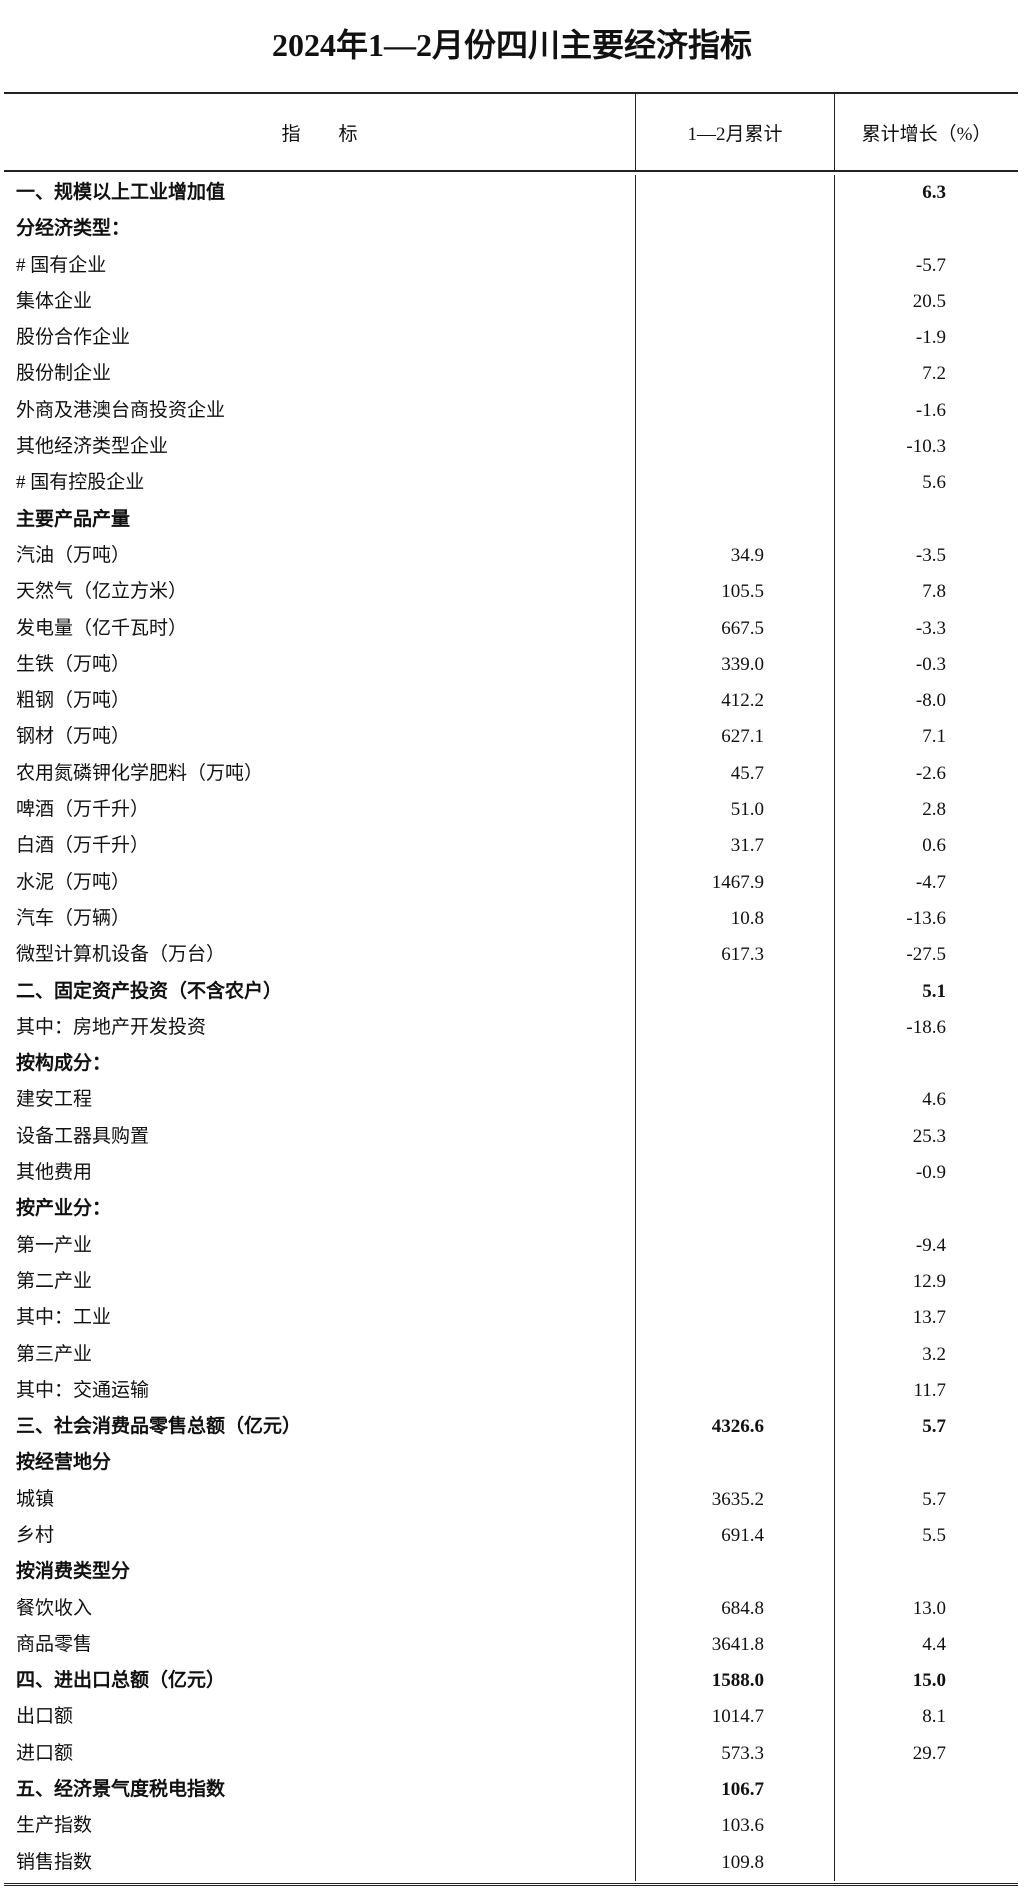 Image resolution: width=1024 pixels, height=1889 pixels. What do you see at coordinates (511, 133) in the screenshot?
I see `table-header: 指 标 1—2月累计 累计增长（%）` at bounding box center [511, 133].